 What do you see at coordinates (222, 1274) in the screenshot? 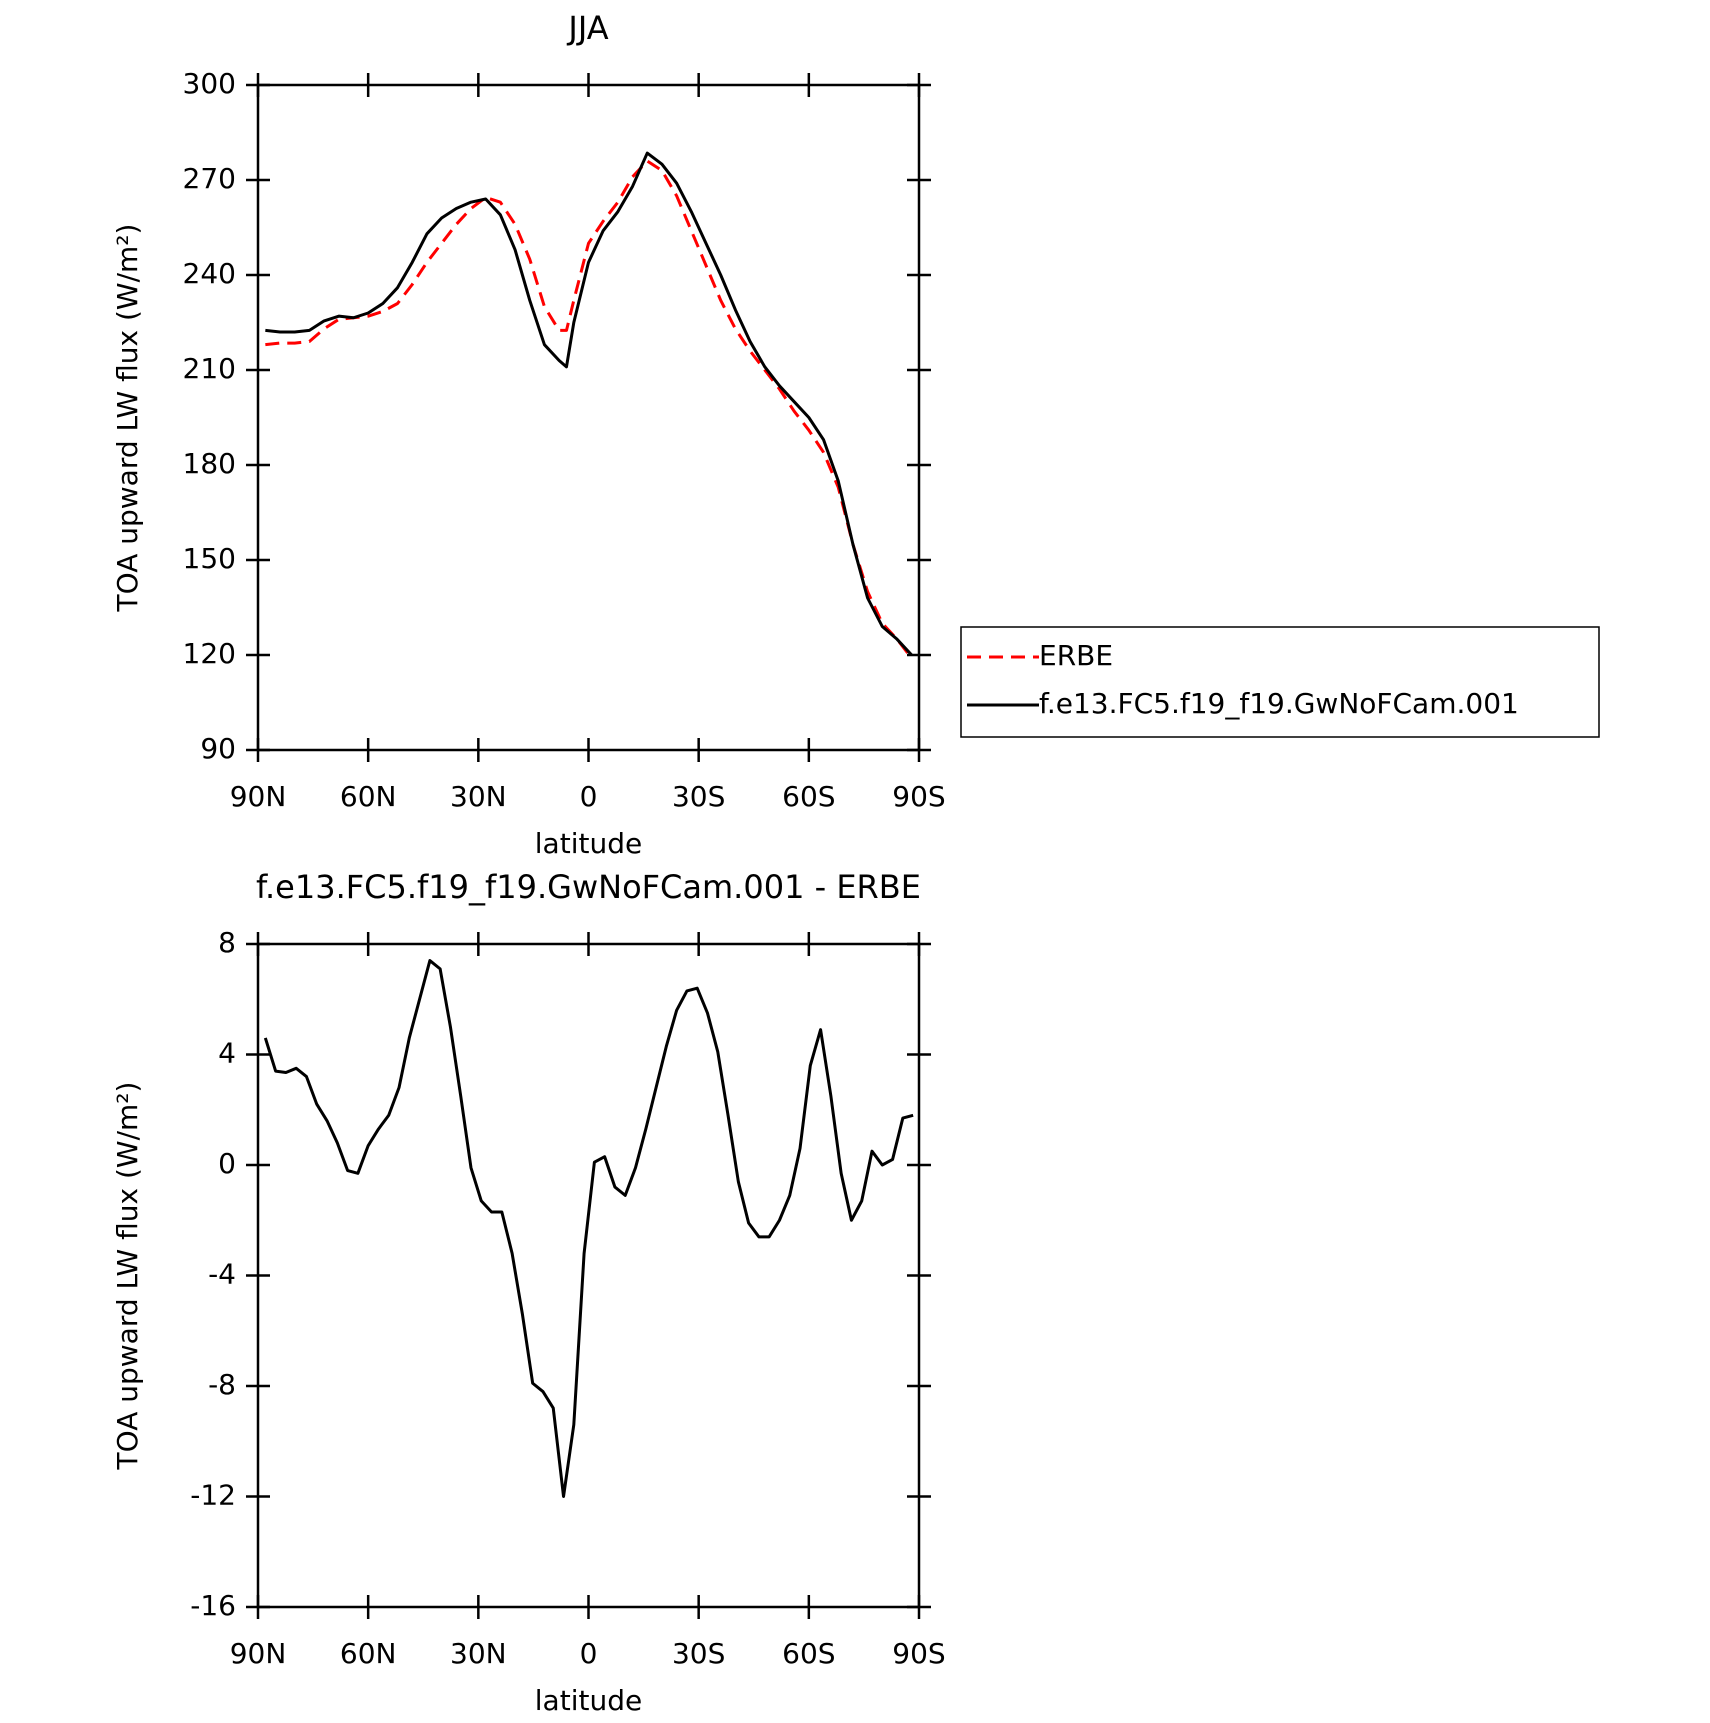
I see `y-tick-label: -4` at bounding box center [222, 1274].